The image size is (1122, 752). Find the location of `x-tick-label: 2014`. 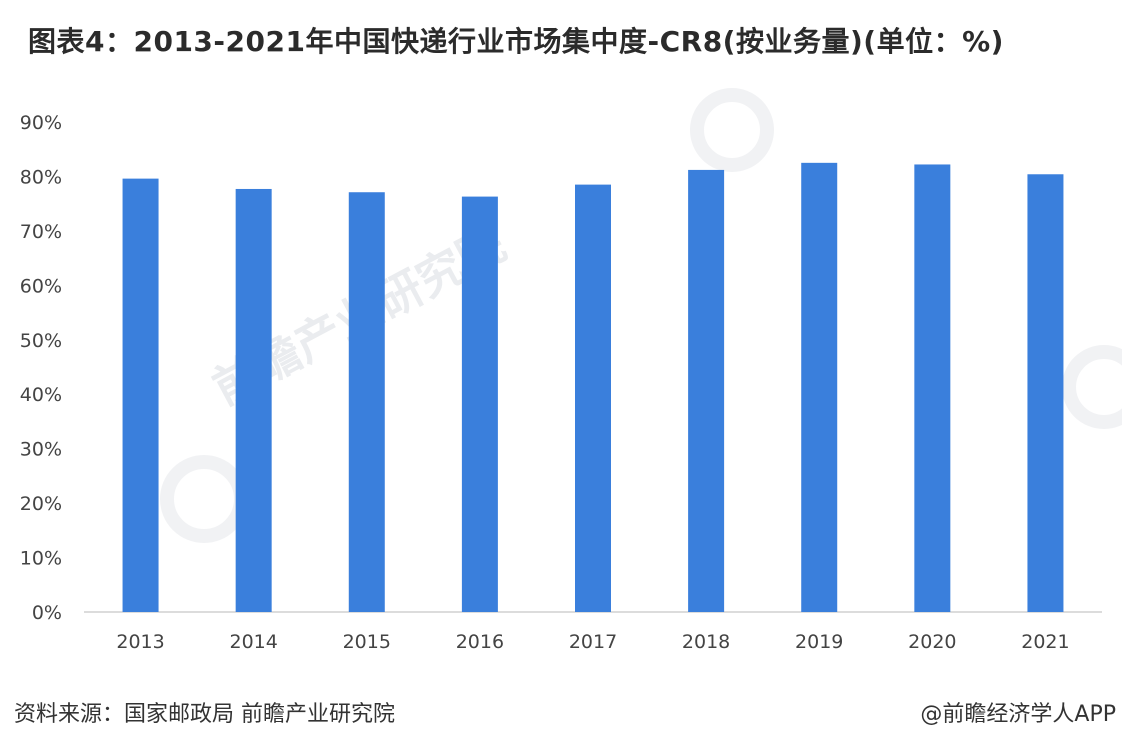

x-tick-label: 2014 is located at coordinates (253, 642).